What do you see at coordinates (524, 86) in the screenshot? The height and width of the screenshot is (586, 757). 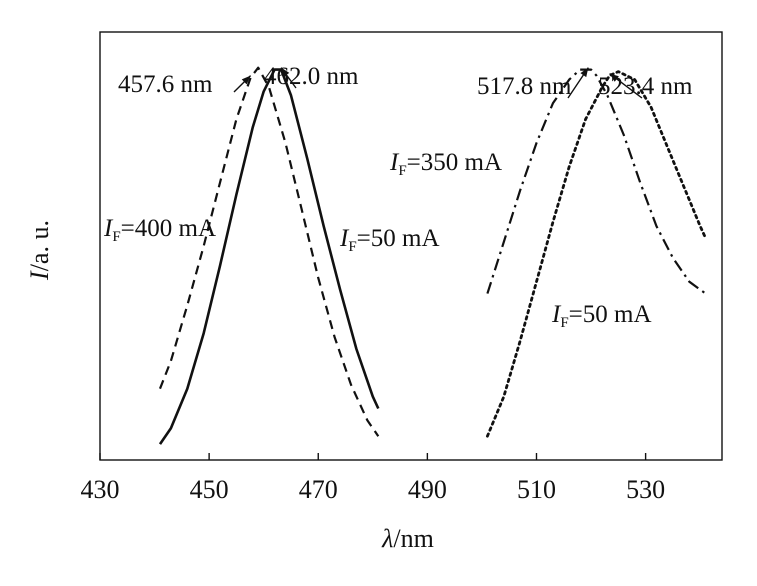 I see `annotation-green-350-peak: 517.8 nm` at bounding box center [524, 86].